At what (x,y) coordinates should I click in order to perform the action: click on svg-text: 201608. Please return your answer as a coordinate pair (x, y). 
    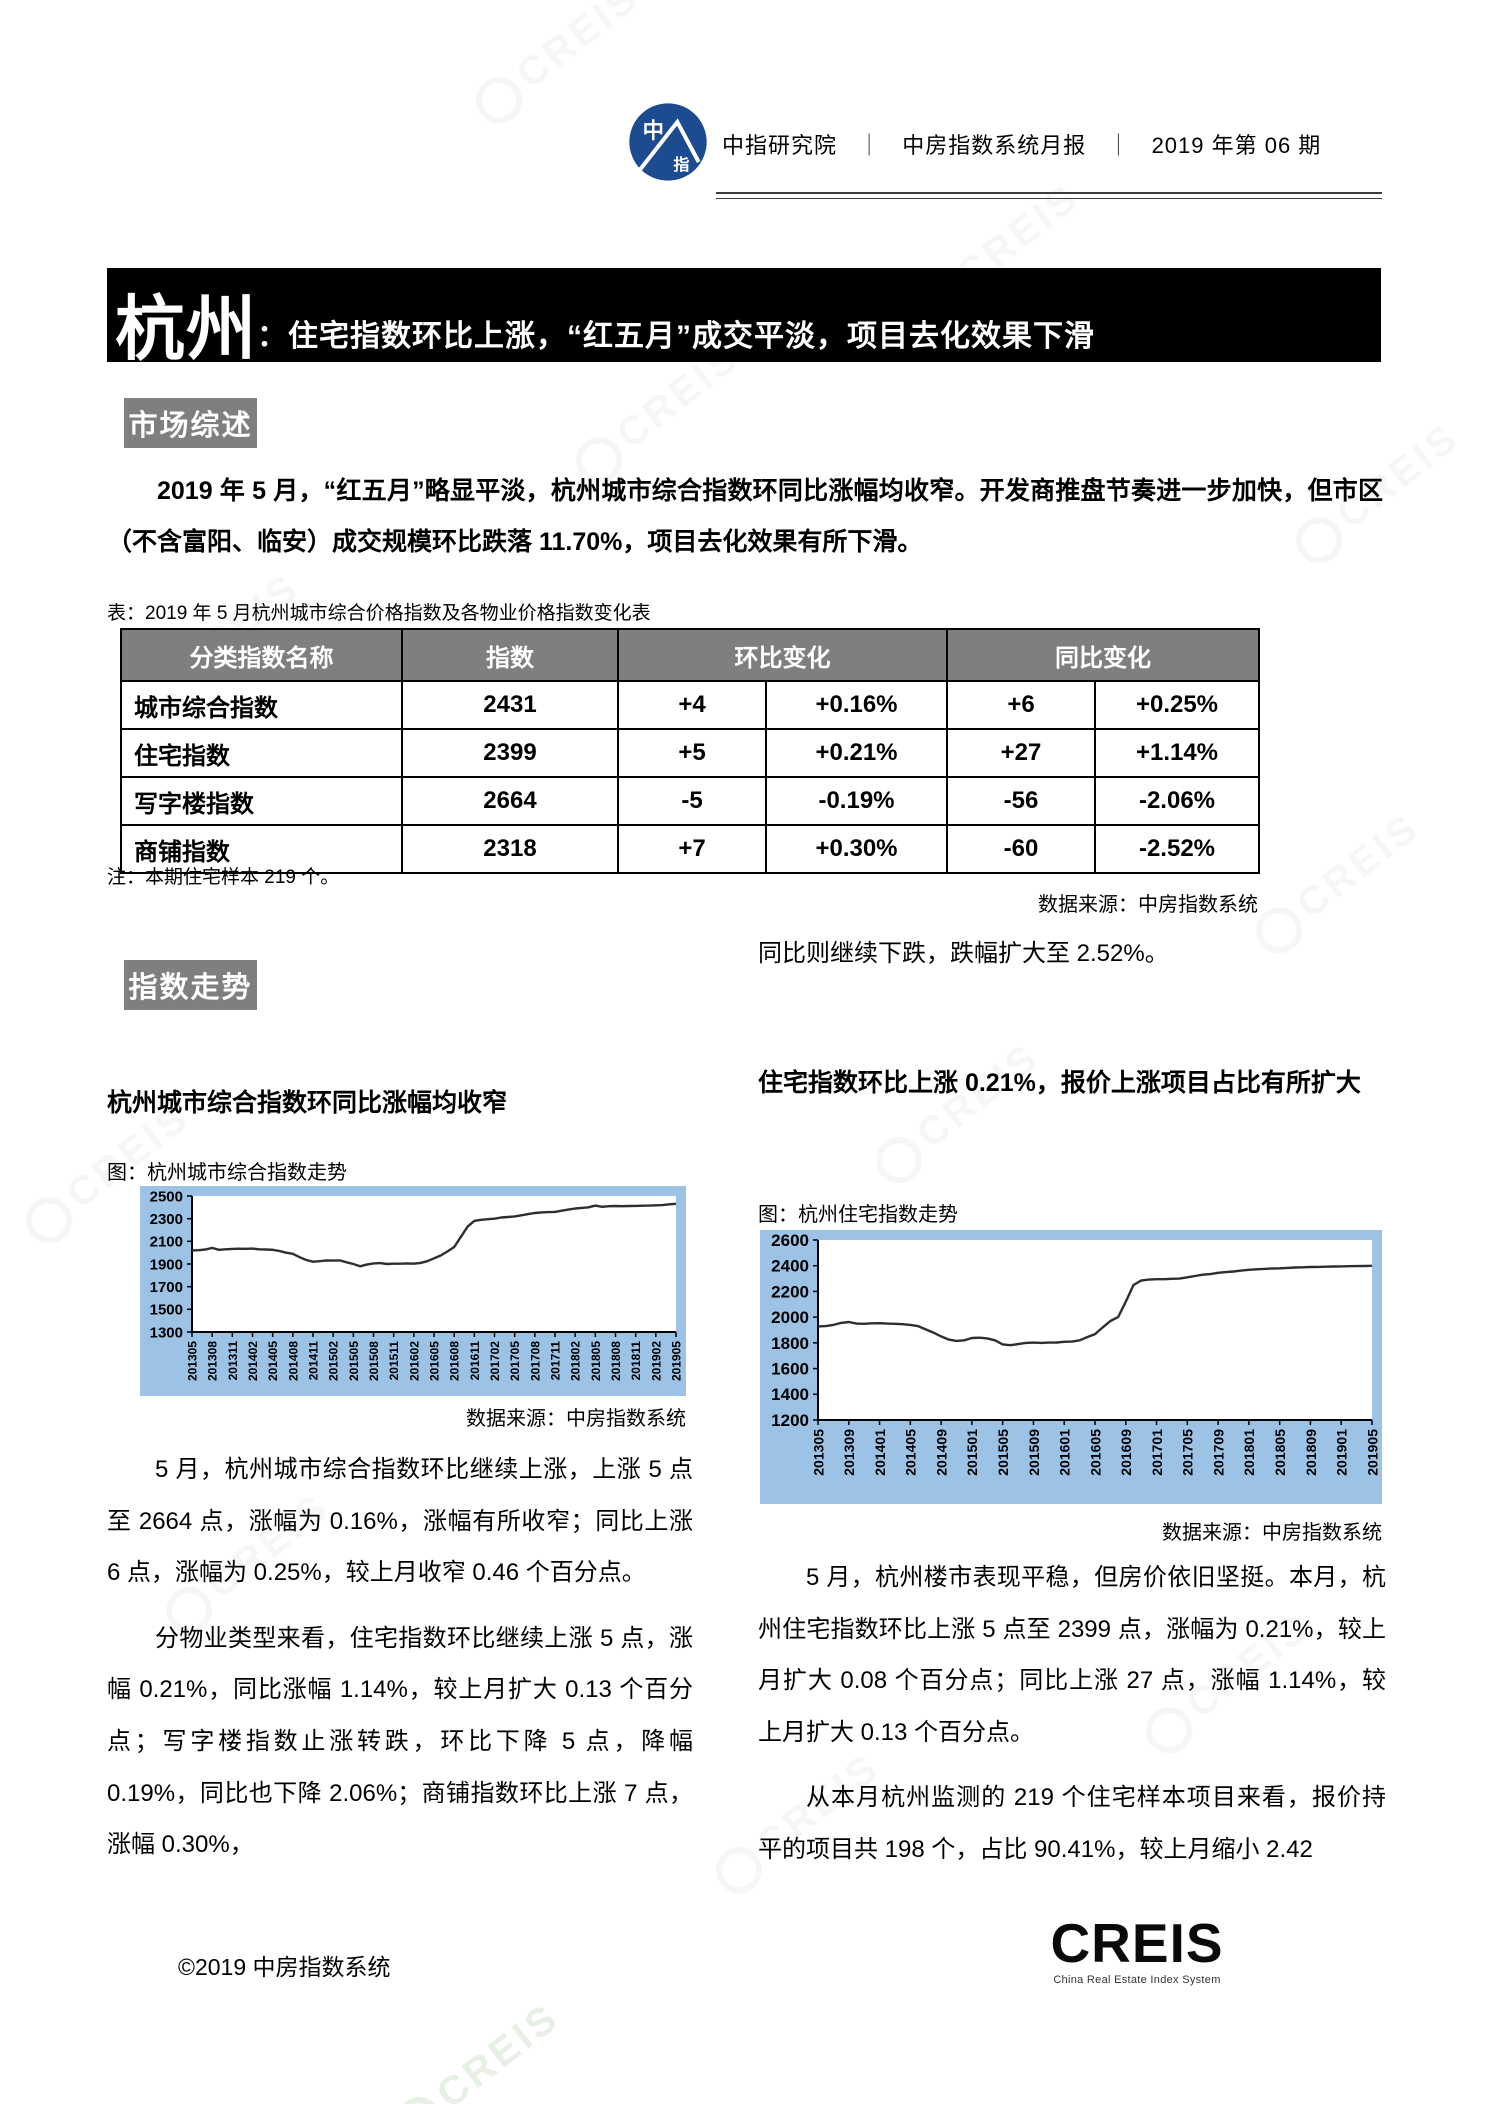
    Looking at the image, I should click on (455, 1361).